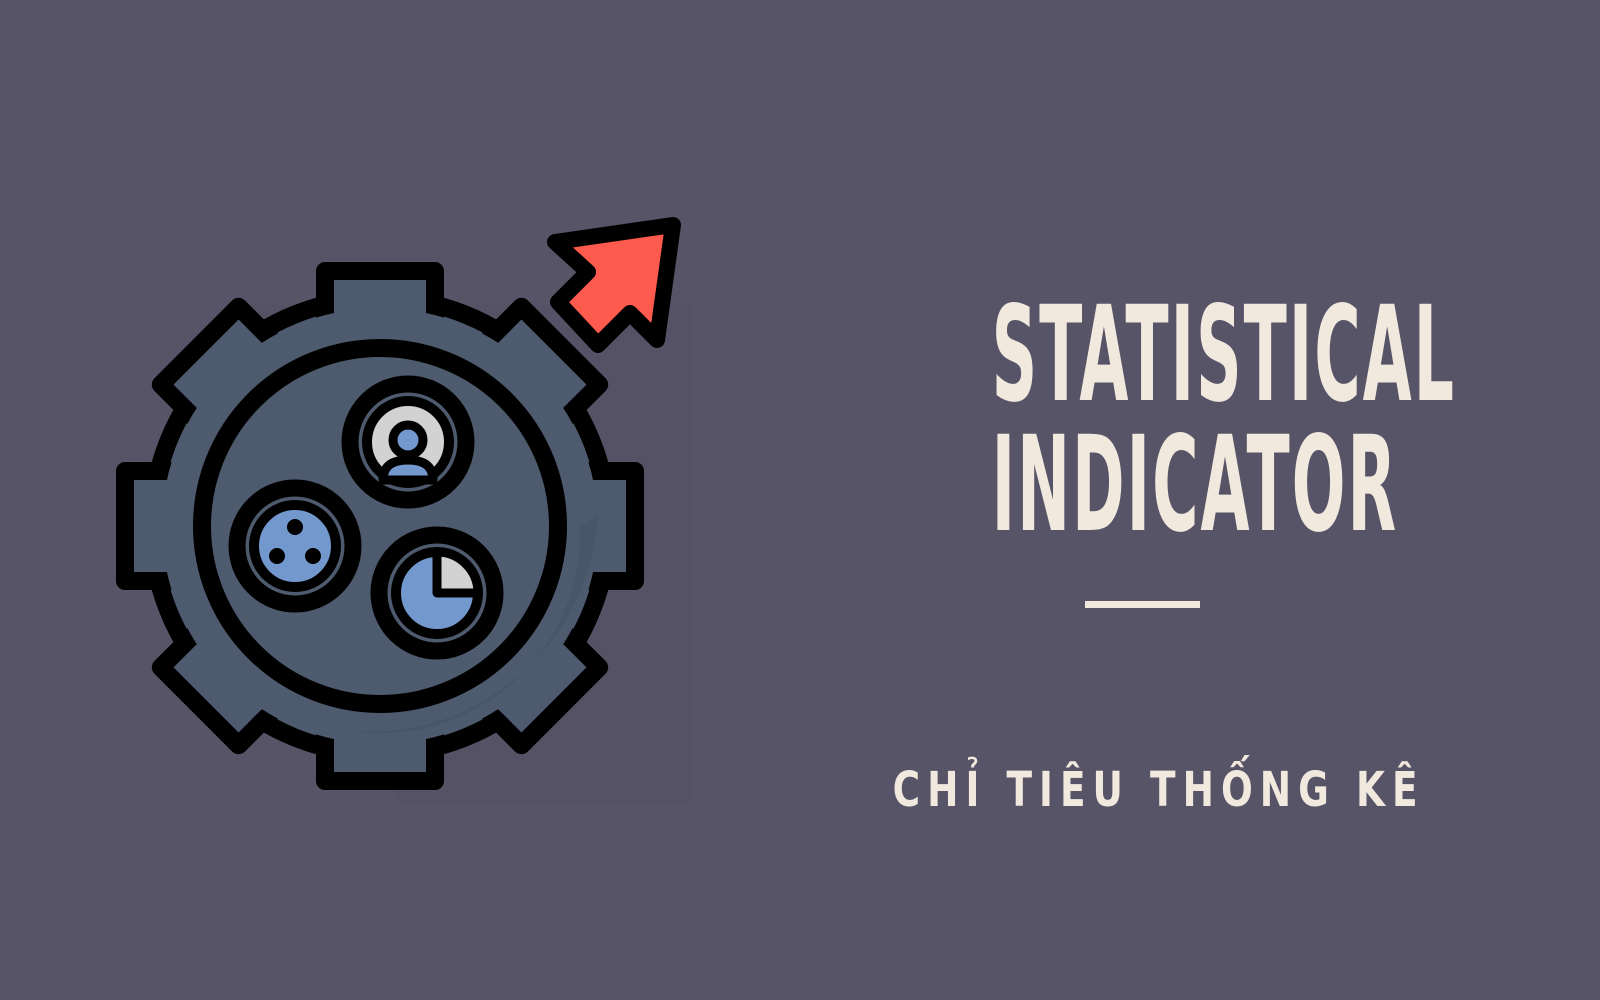 This screenshot has width=1600, height=1000. I want to click on title-divider, so click(1142, 604).